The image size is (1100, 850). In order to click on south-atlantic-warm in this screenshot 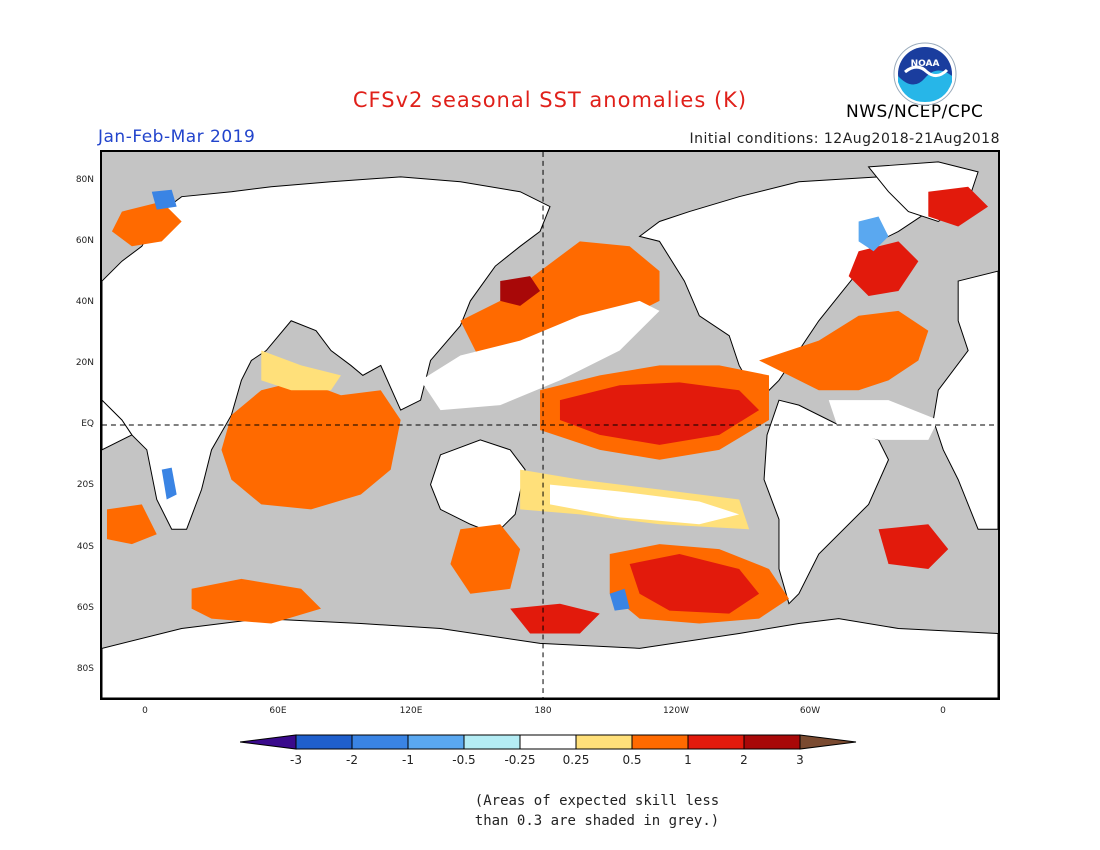, I will do `click(913, 546)`.